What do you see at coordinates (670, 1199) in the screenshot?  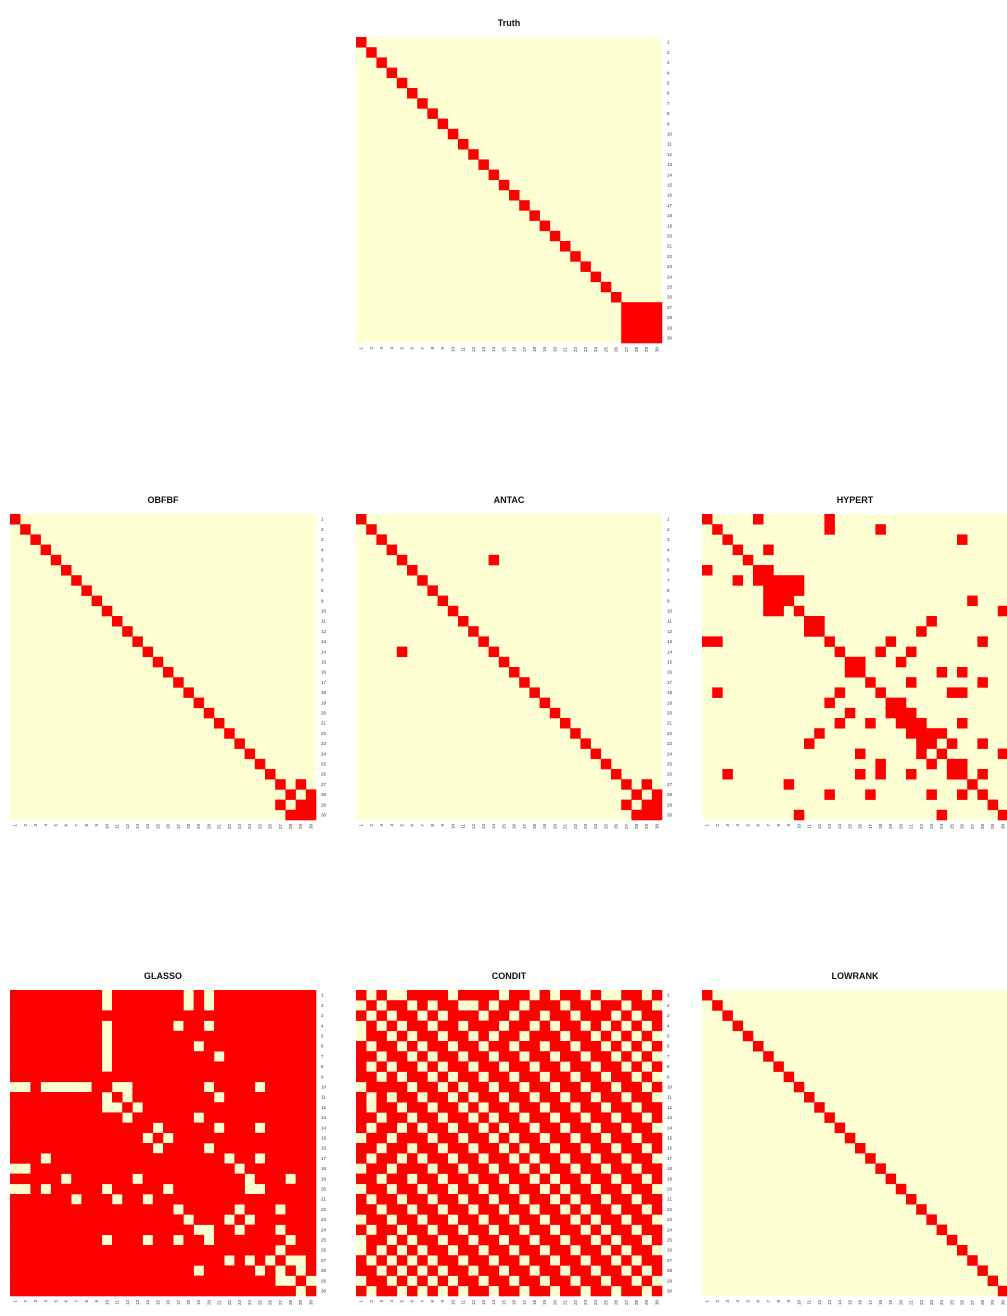 I see `row-tick-label: 21` at bounding box center [670, 1199].